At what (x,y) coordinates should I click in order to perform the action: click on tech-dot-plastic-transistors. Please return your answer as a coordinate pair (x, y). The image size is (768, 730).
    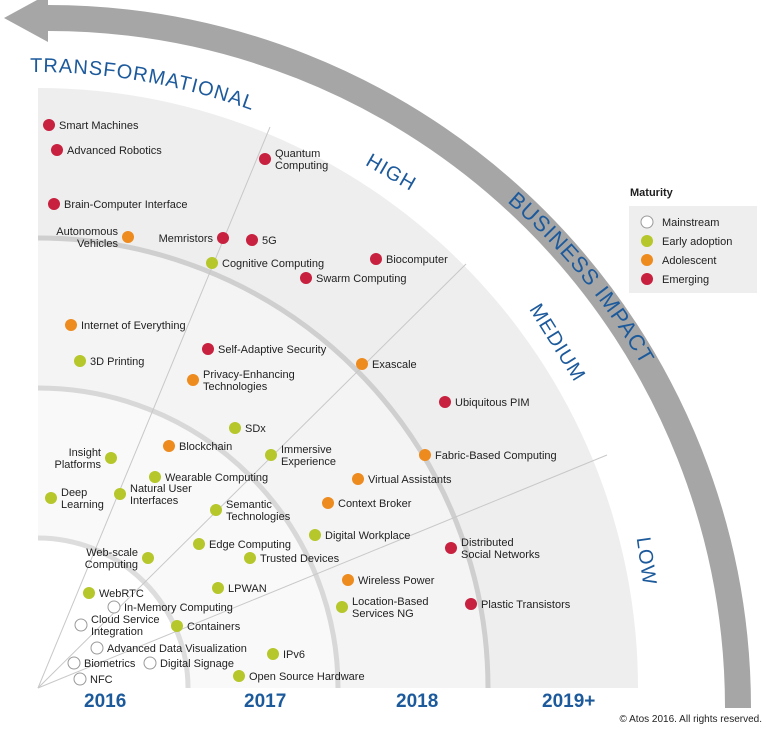
    Looking at the image, I should click on (471, 604).